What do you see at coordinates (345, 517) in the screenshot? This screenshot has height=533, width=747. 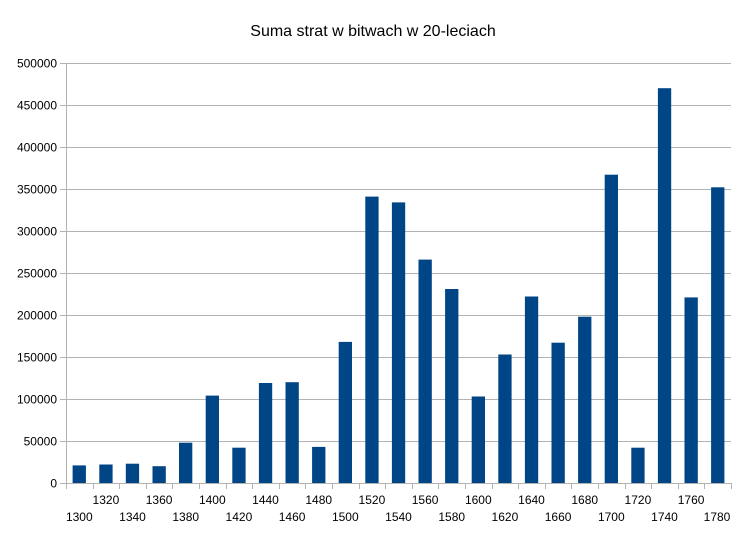 I see `x-tick-label: 1500` at bounding box center [345, 517].